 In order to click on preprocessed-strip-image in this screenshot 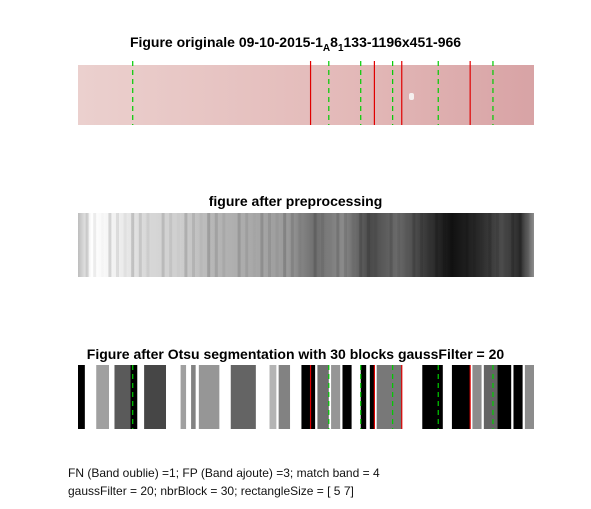, I will do `click(306, 245)`.